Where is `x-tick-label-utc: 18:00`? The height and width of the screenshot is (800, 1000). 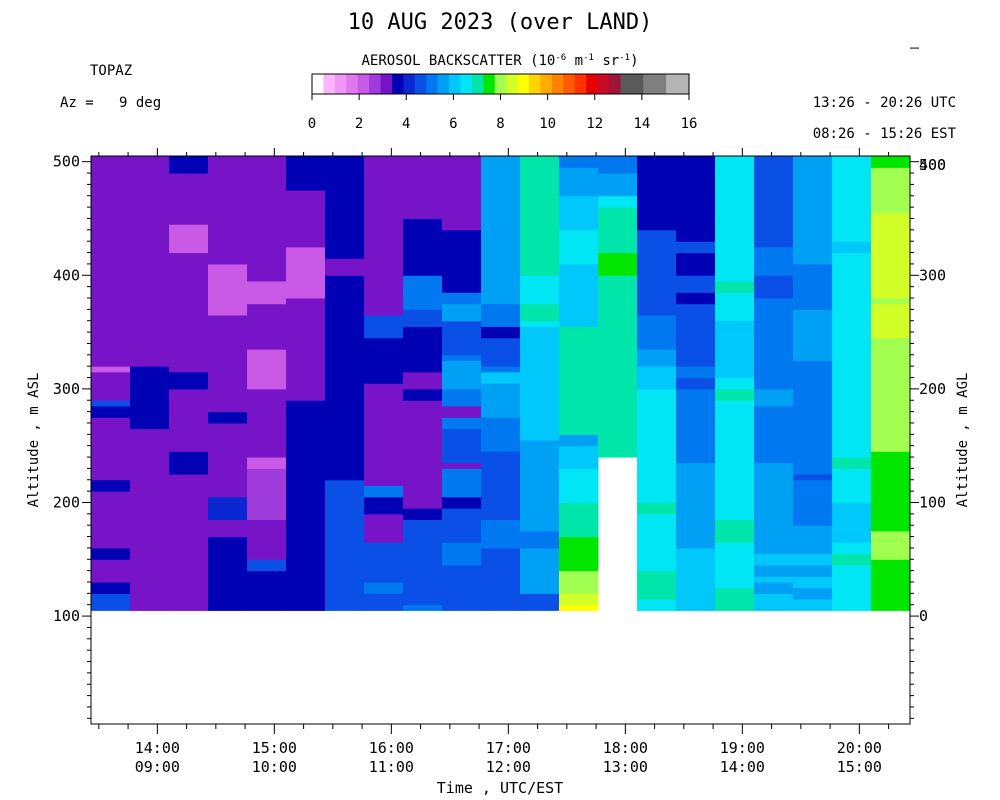 x-tick-label-utc: 18:00 is located at coordinates (625, 748).